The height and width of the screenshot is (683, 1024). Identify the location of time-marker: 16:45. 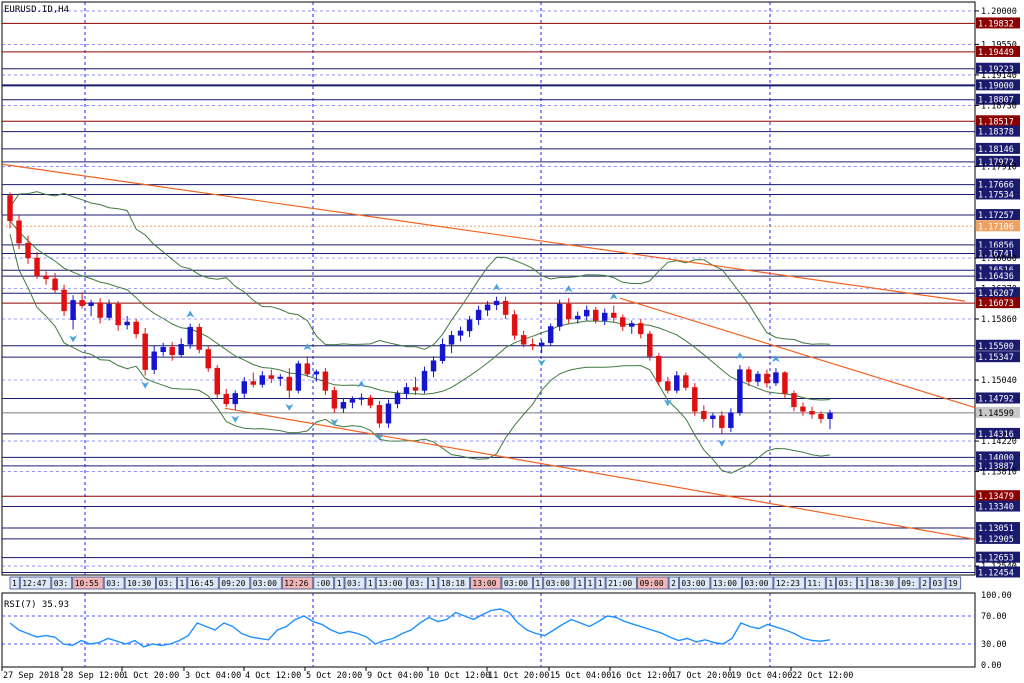
(203, 583).